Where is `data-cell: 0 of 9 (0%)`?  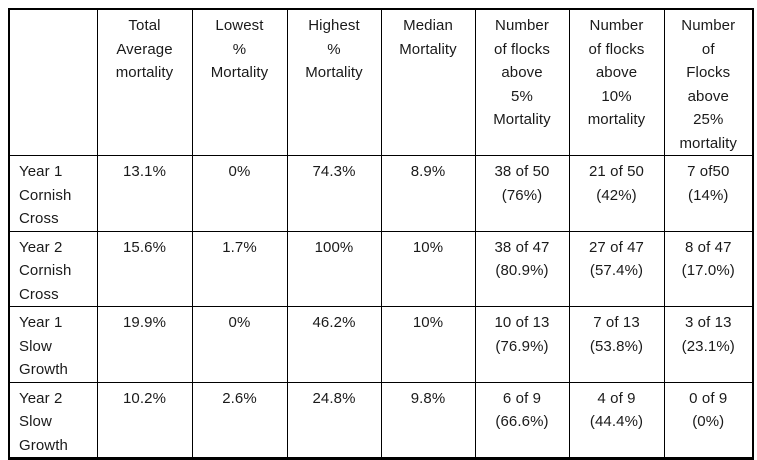 data-cell: 0 of 9 (0%) is located at coordinates (708, 420).